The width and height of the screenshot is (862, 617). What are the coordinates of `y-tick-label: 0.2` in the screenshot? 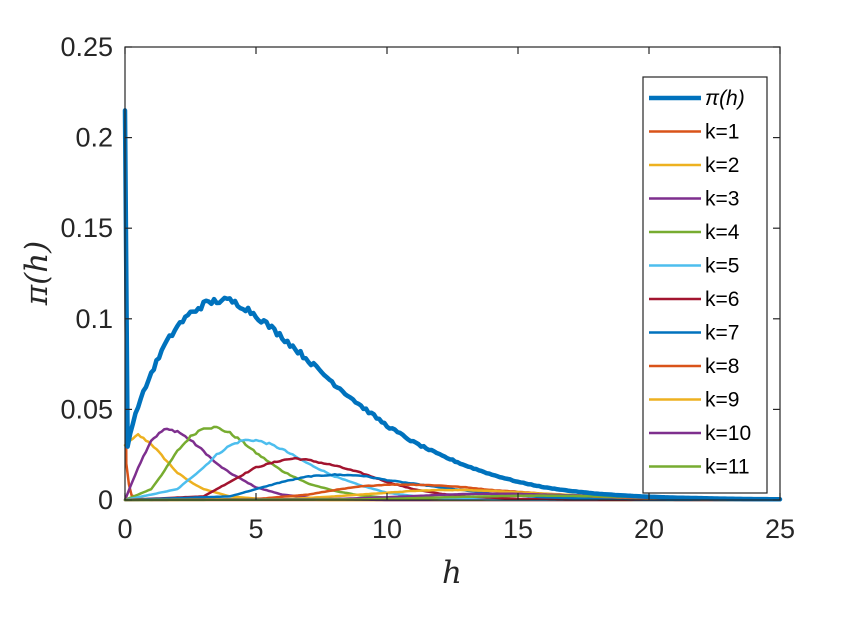 It's located at (94, 138).